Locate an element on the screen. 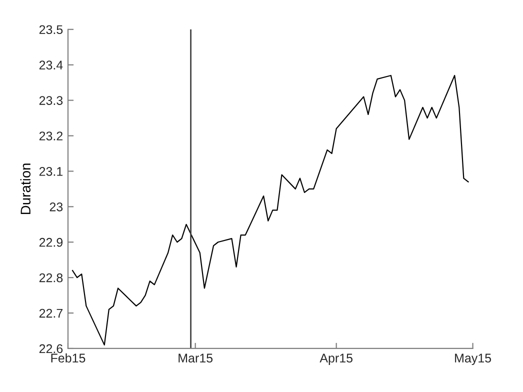  y-axis-title: Duration is located at coordinates (25, 189).